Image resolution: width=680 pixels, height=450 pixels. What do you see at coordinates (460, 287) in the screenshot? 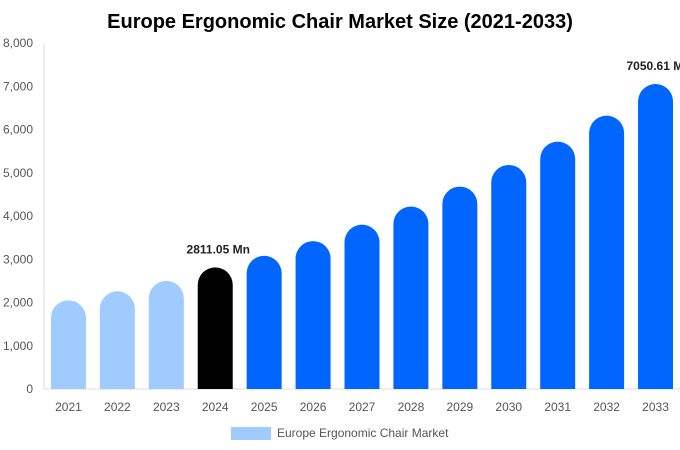
I see `bar-2029` at bounding box center [460, 287].